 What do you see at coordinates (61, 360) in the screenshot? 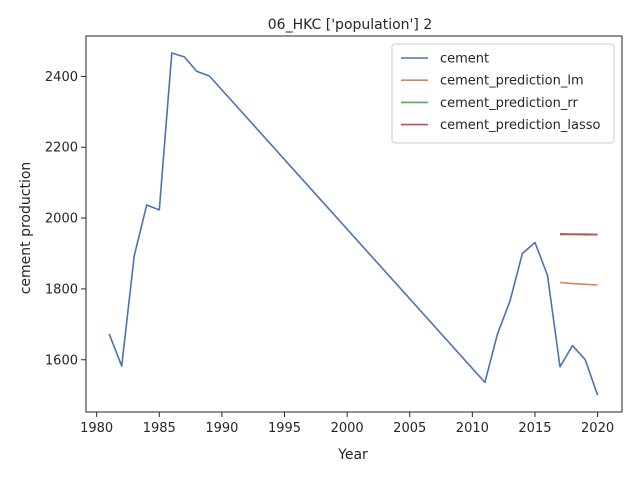
I see `y-tick-label: 1600` at bounding box center [61, 360].